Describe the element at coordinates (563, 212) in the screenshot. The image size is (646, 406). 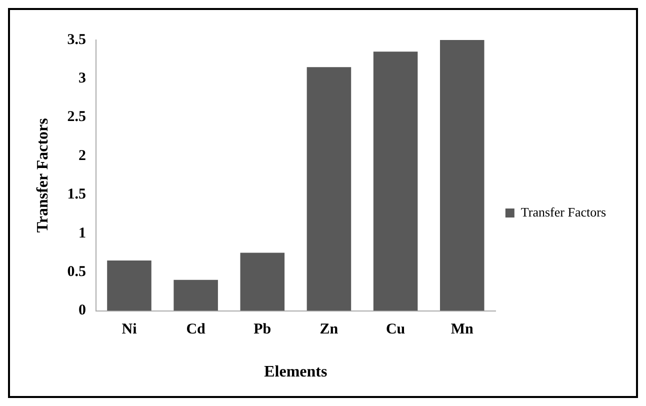
I see `legend-label: Transfer Factors` at that location.